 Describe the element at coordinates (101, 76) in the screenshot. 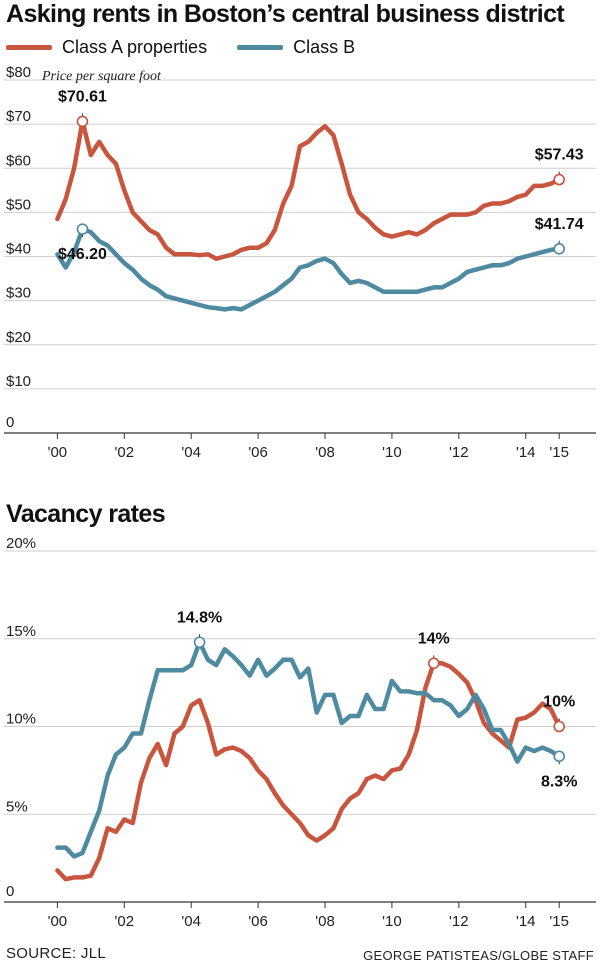

I see `axis-note: Price per square foot` at that location.